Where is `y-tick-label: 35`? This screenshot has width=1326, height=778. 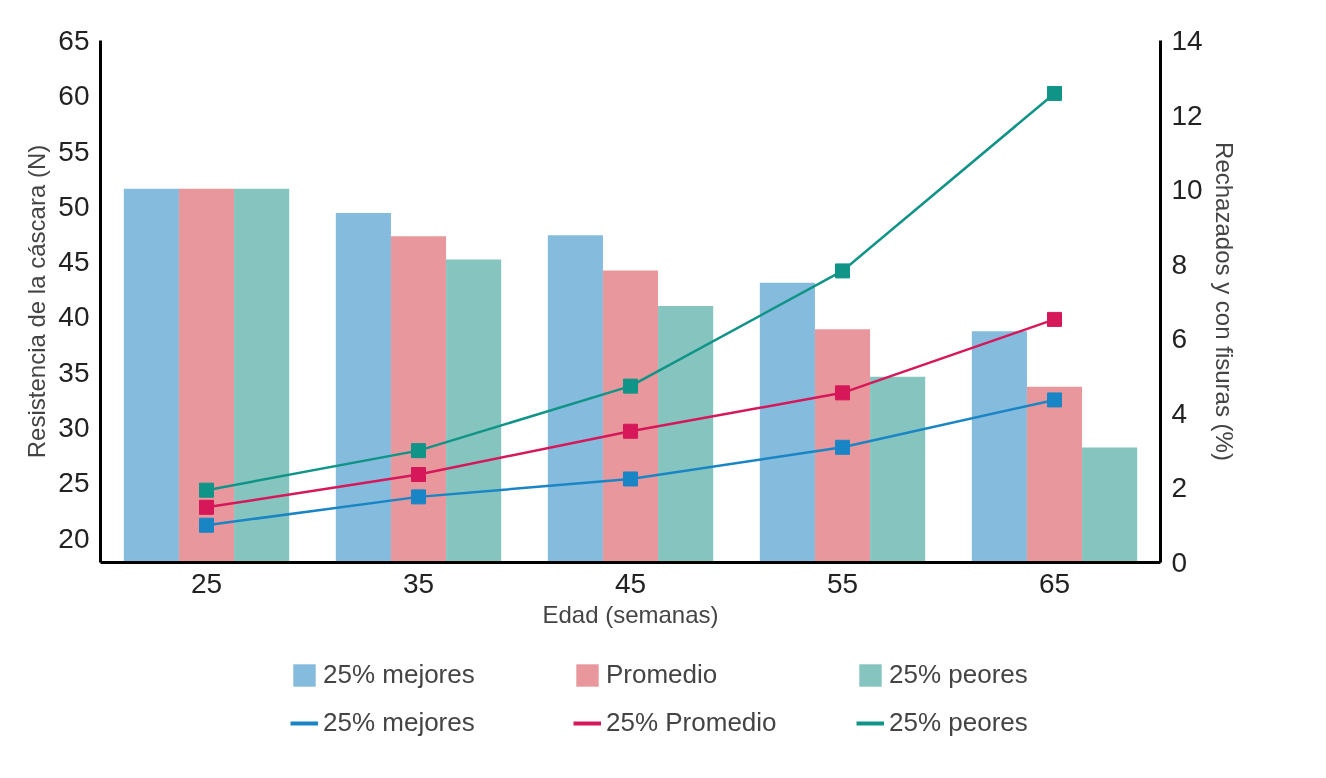
y-tick-label: 35 is located at coordinates (74, 372).